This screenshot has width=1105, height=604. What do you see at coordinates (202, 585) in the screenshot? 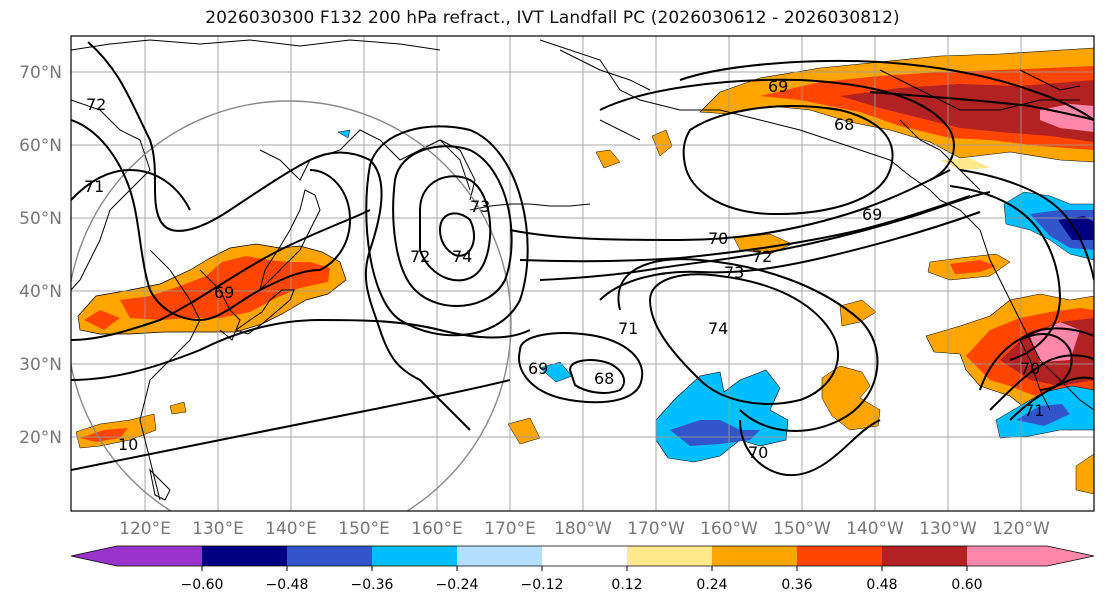
I see `colorbar-tick-label: −0.60` at bounding box center [202, 585].